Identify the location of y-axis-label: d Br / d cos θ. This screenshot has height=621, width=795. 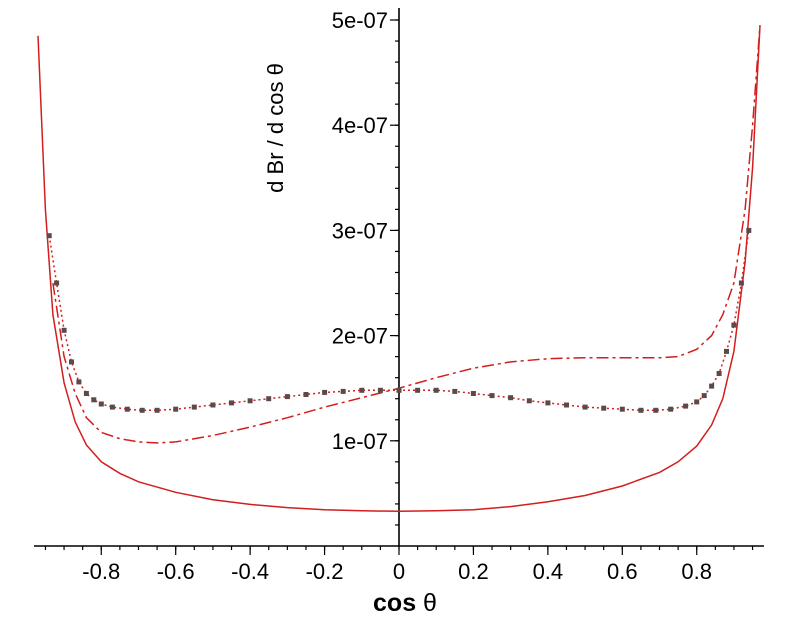
(275, 128).